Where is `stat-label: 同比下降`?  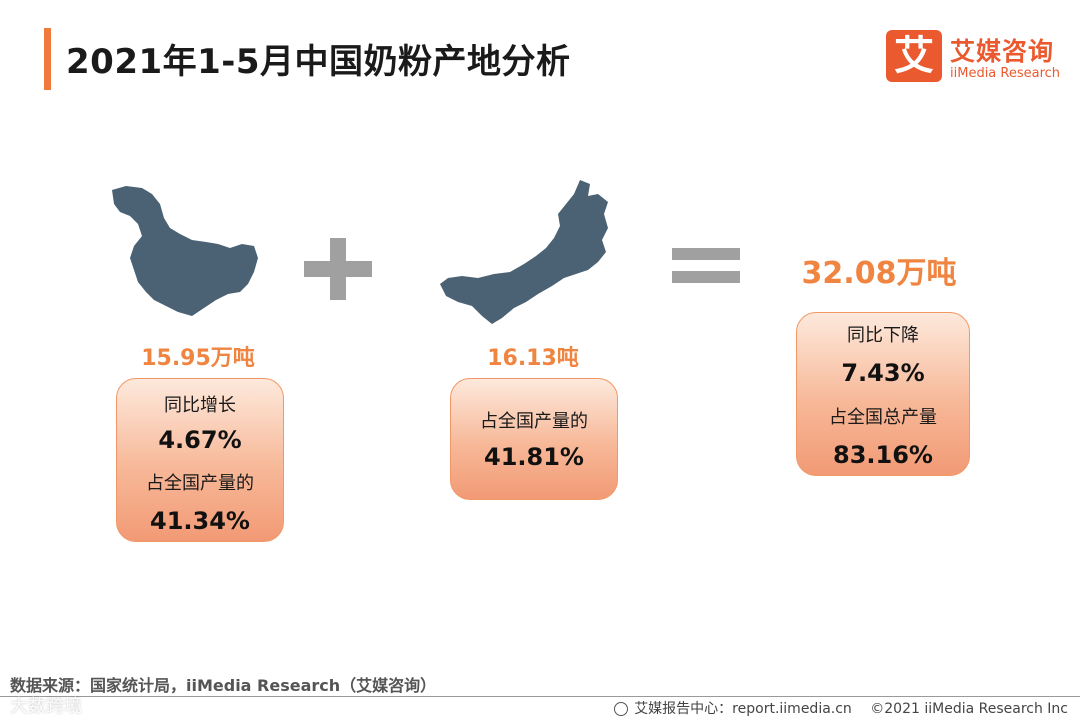 stat-label: 同比下降 is located at coordinates (883, 335).